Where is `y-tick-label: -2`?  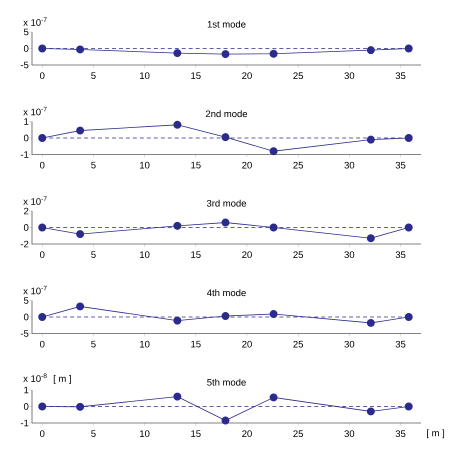
y-tick-label: -2 is located at coordinates (24, 244).